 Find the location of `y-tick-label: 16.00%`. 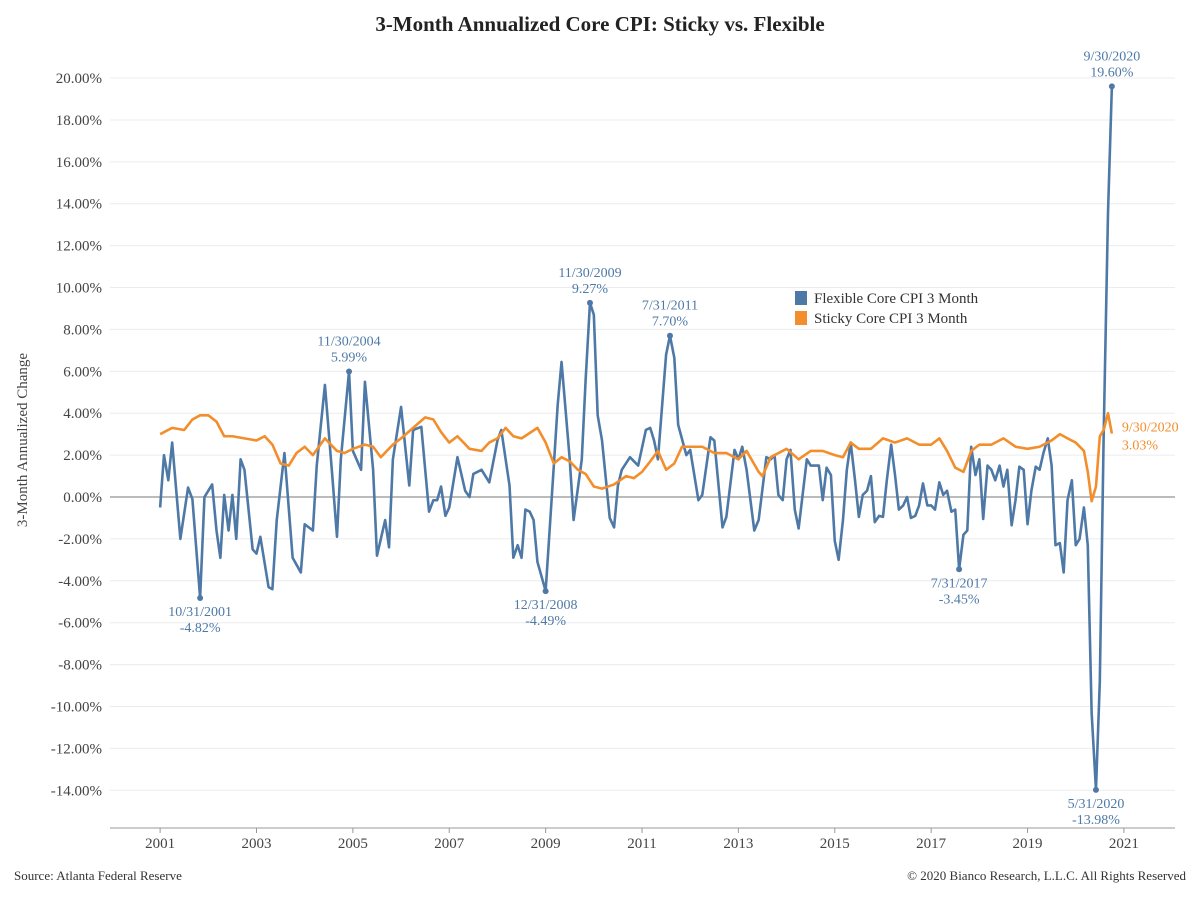

y-tick-label: 16.00% is located at coordinates (79, 163).